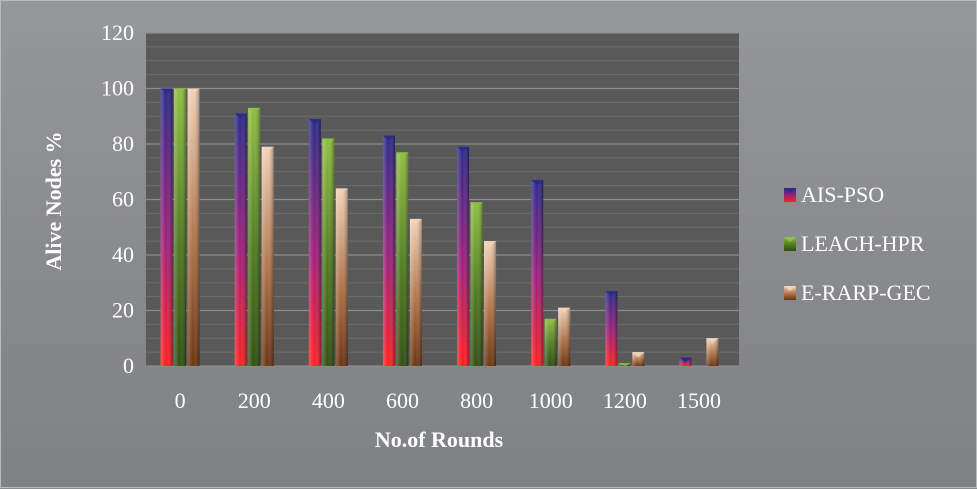  I want to click on x-tick-label: 800, so click(476, 400).